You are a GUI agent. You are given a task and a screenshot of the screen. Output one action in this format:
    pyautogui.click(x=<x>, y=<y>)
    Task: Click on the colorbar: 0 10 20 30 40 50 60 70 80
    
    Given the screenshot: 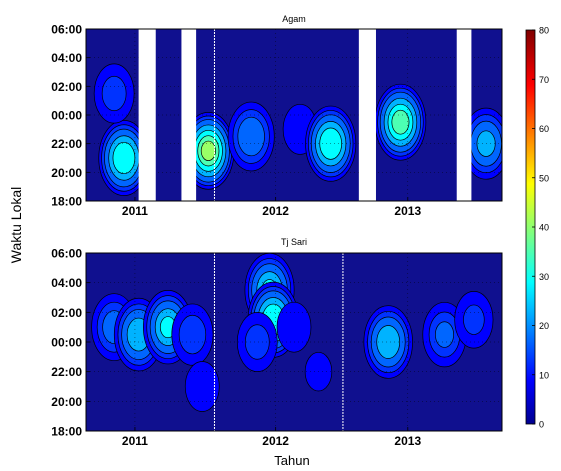 What is the action you would take?
    pyautogui.click(x=537, y=228)
    